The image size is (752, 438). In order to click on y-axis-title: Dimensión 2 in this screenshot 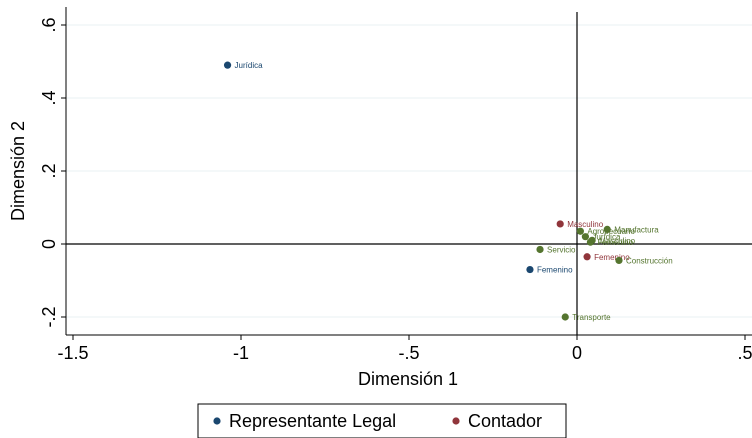, I will do `click(18, 171)`.